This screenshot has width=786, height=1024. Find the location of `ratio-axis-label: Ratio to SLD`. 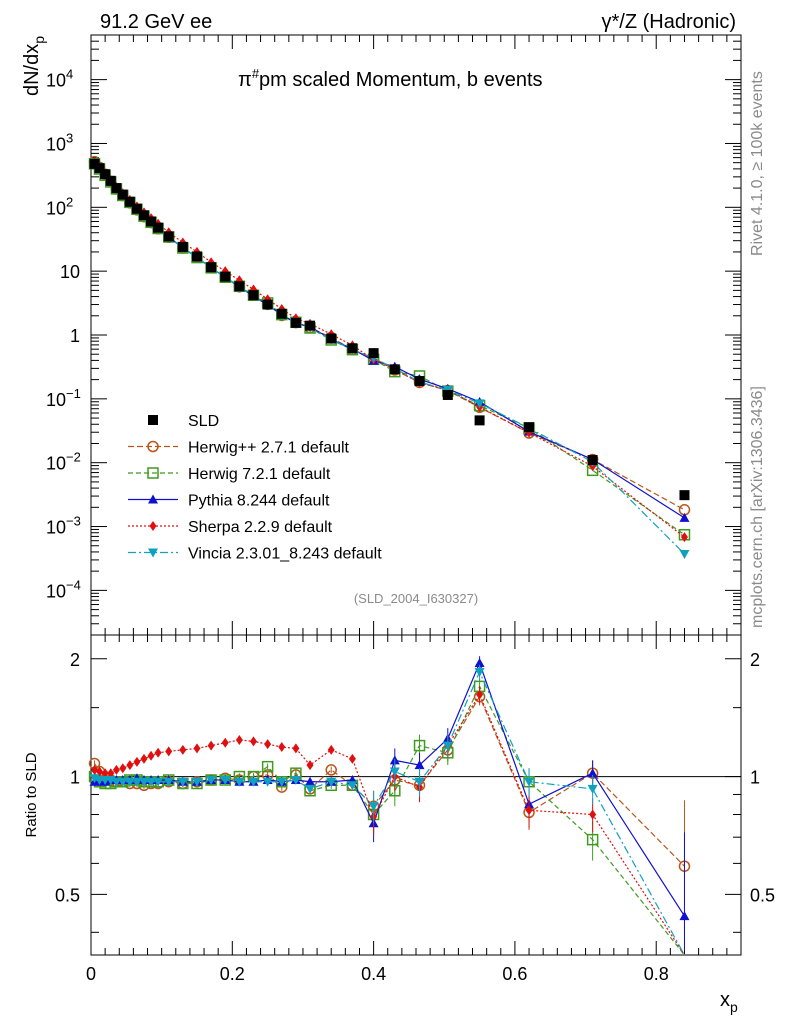

ratio-axis-label: Ratio to SLD is located at coordinates (31, 794).